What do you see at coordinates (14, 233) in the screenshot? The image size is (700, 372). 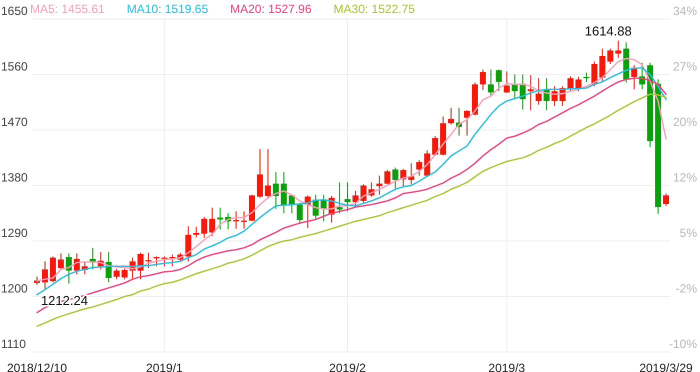 I see `y-tick-label: 1290` at bounding box center [14, 233].